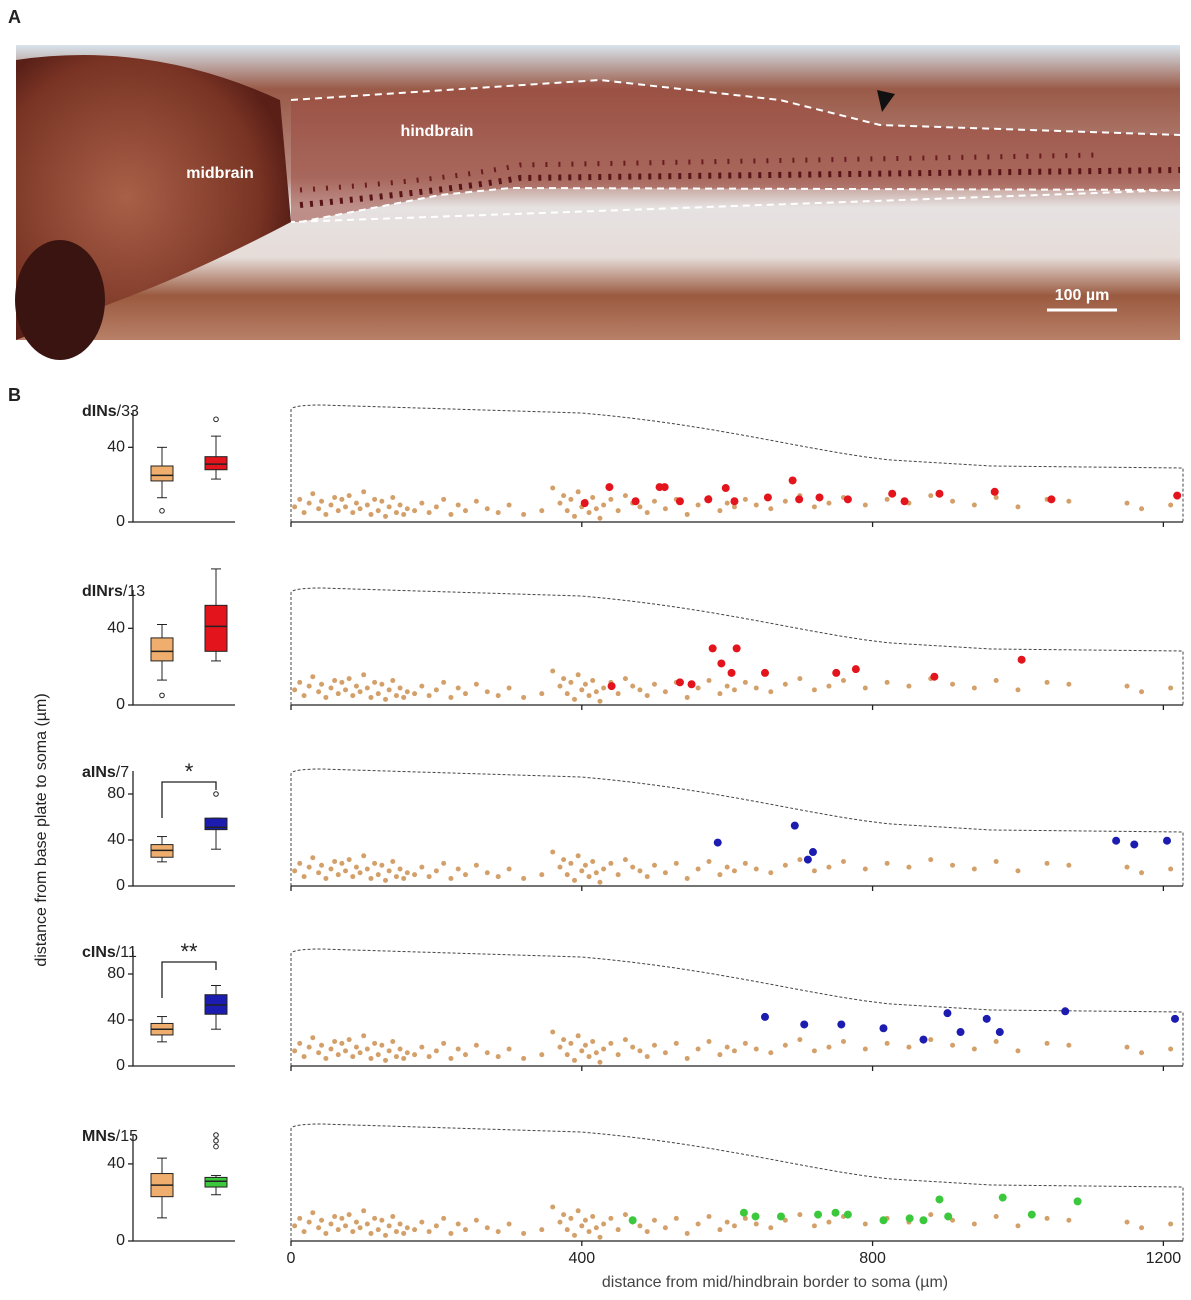  Describe the element at coordinates (737, 1182) in the screenshot. I see `hindbrain-outline` at that location.